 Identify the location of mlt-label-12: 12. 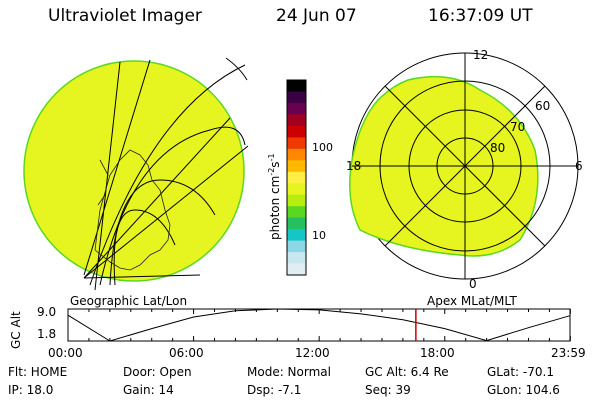
(480, 55).